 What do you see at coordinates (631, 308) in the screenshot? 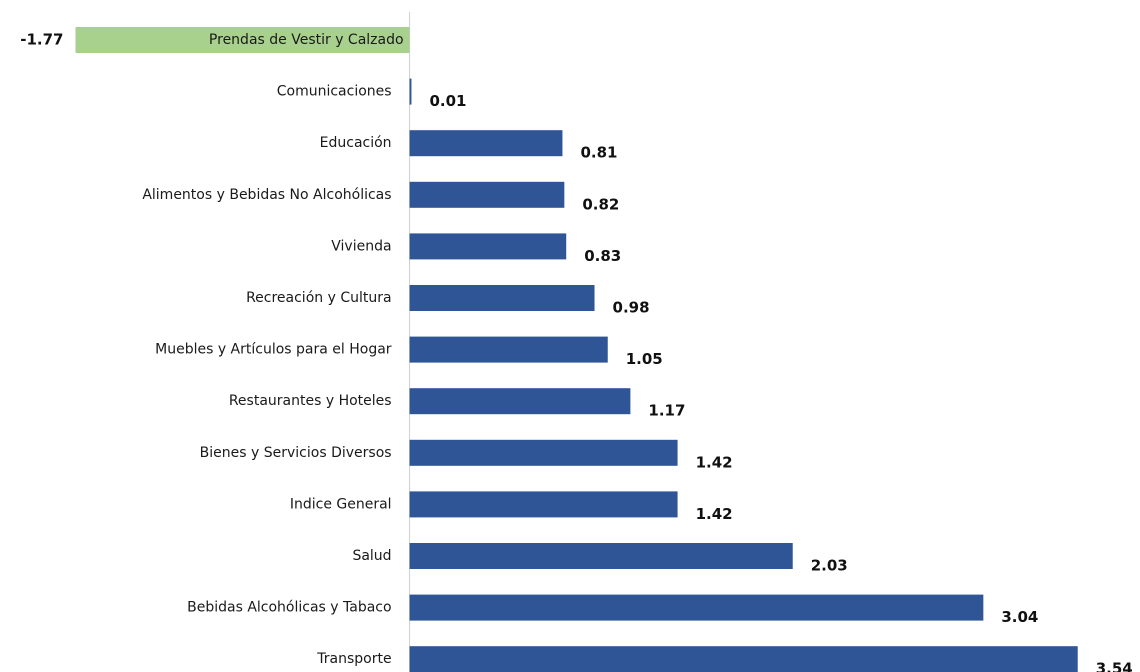
I see `value-label: 0.98` at bounding box center [631, 308].